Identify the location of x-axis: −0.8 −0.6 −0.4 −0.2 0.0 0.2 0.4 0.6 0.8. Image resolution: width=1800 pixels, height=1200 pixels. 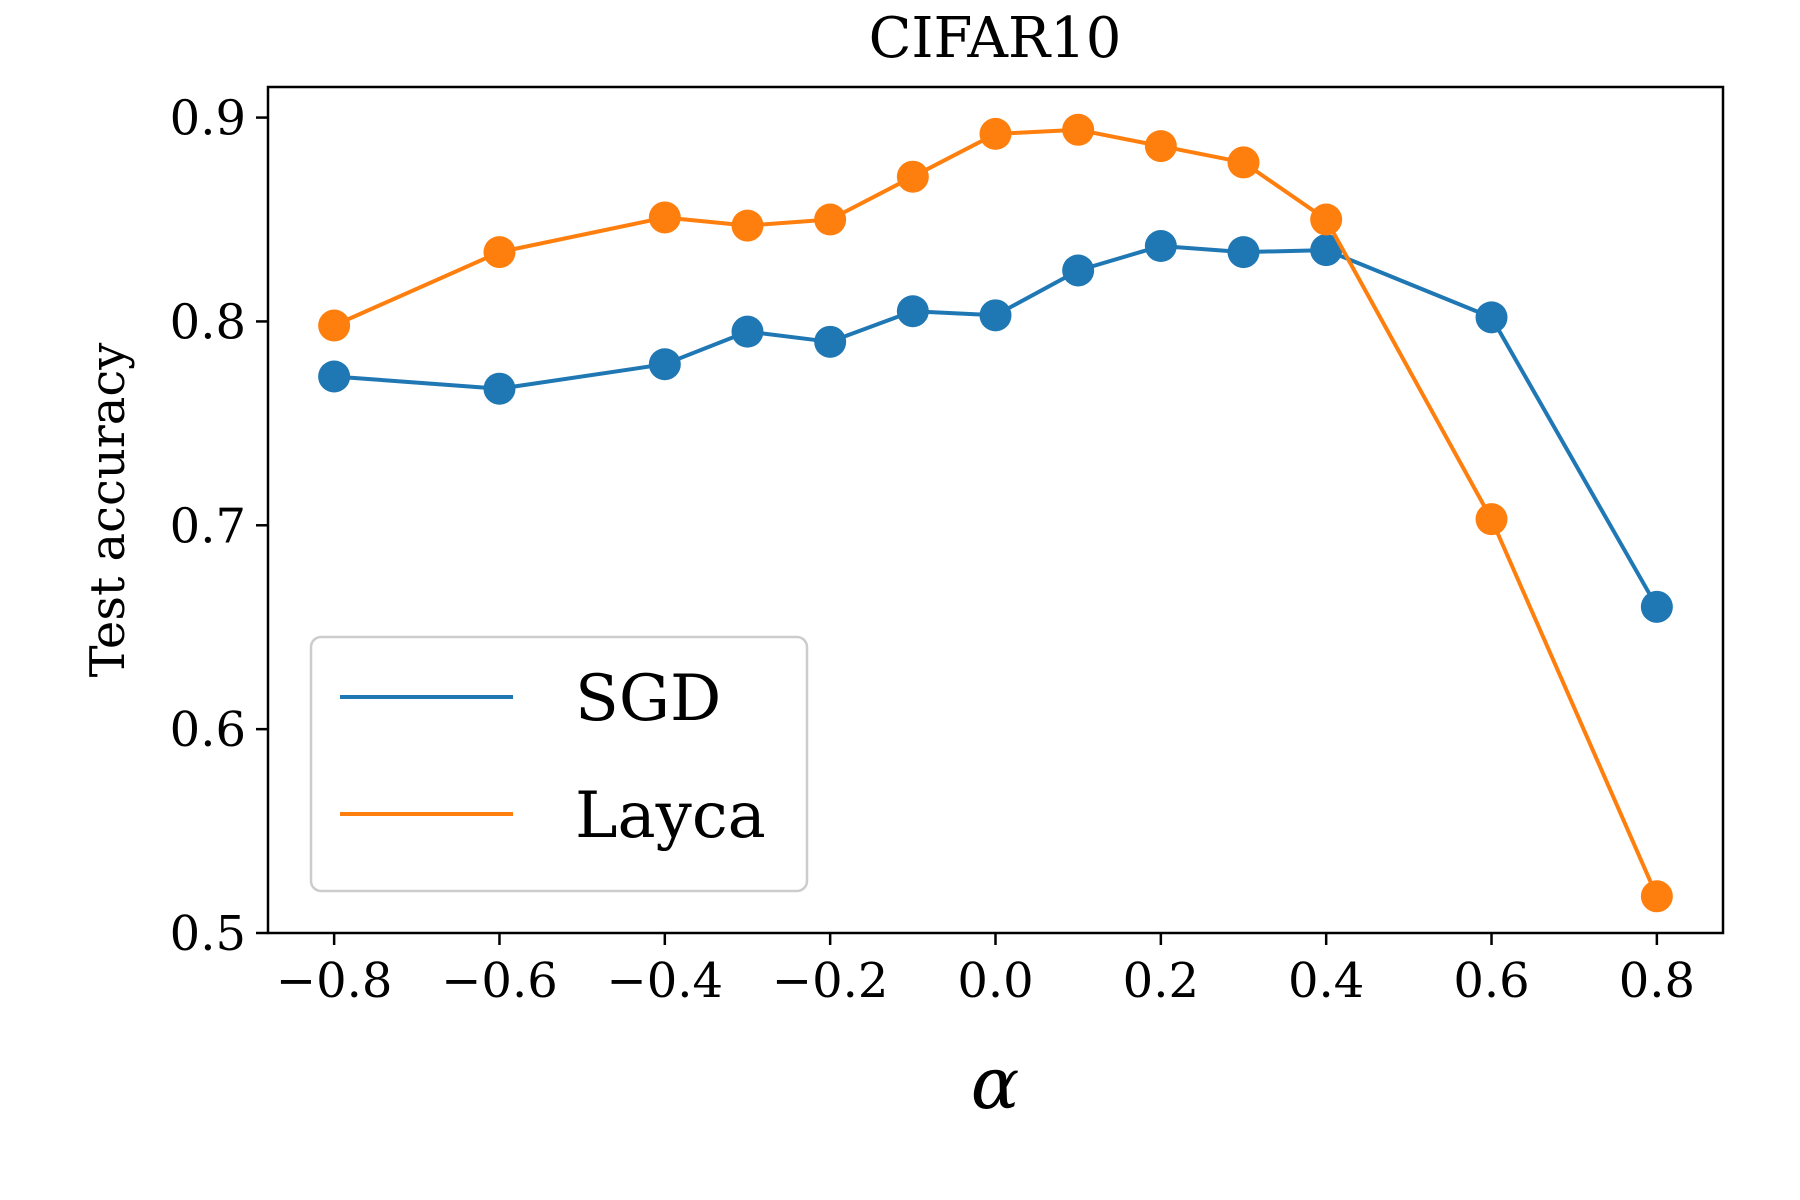
(985, 971).